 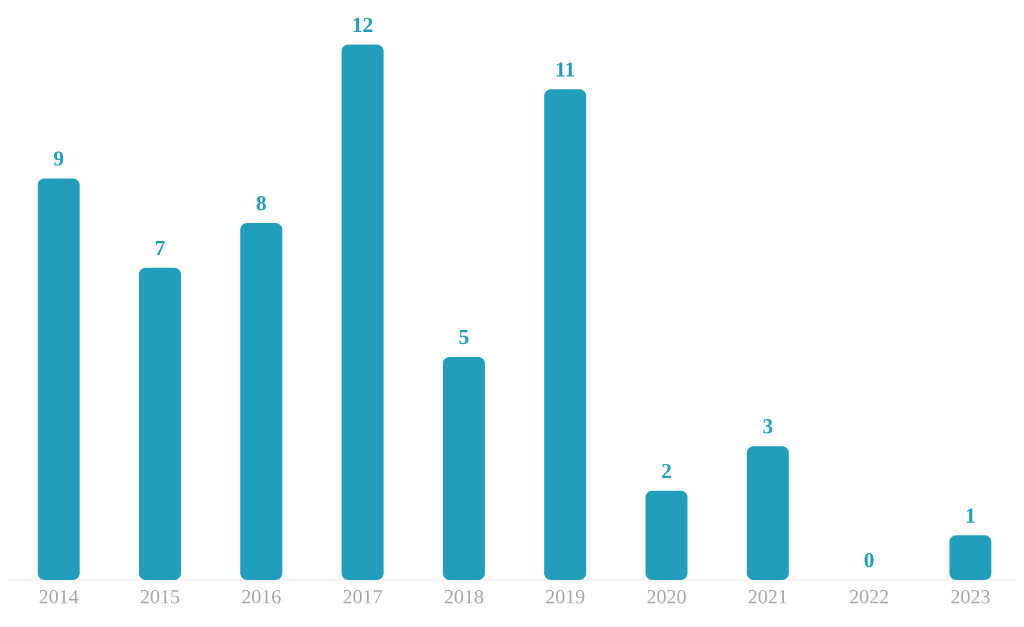 I want to click on data-label: 2, so click(x=666, y=471).